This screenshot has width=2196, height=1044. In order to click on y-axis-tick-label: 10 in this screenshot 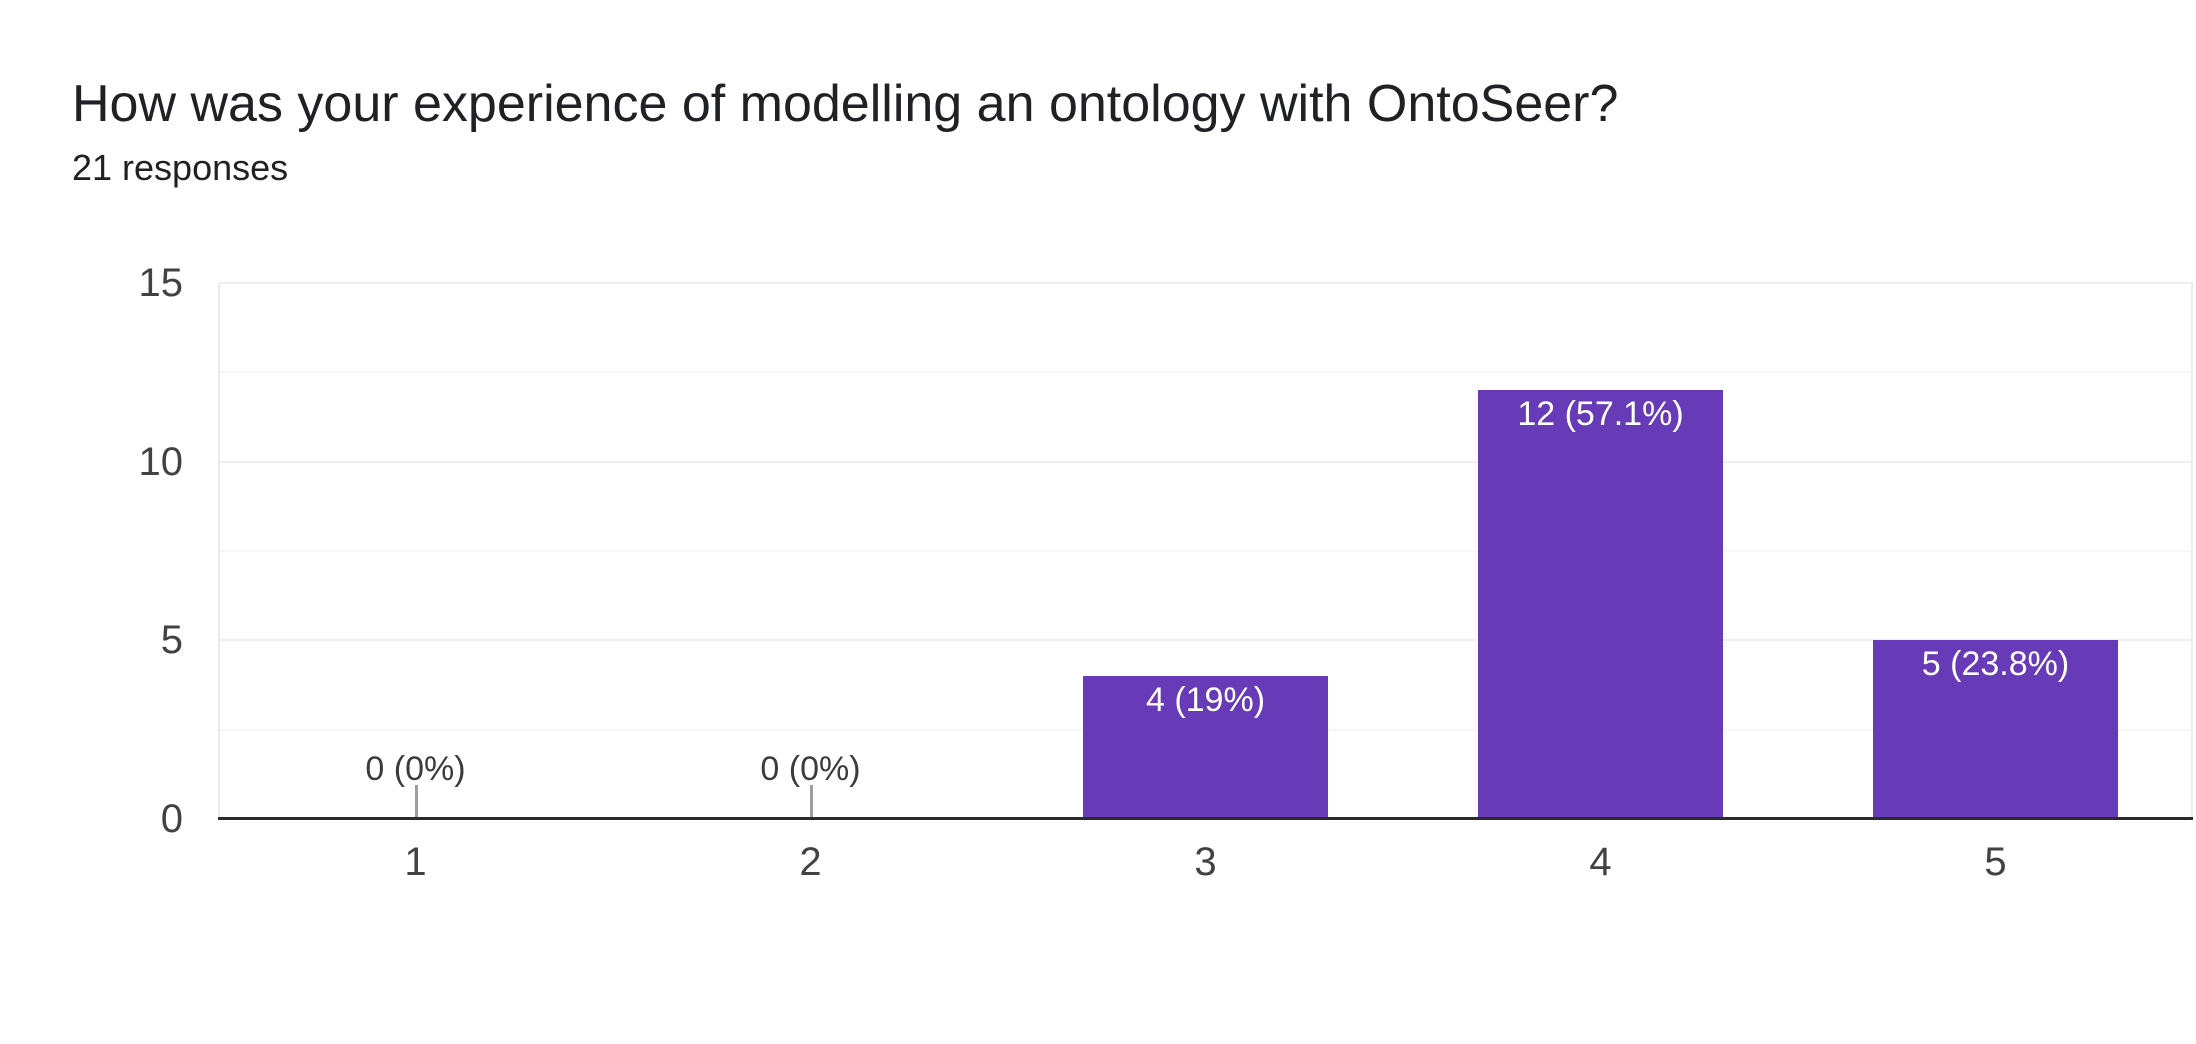, I will do `click(161, 461)`.